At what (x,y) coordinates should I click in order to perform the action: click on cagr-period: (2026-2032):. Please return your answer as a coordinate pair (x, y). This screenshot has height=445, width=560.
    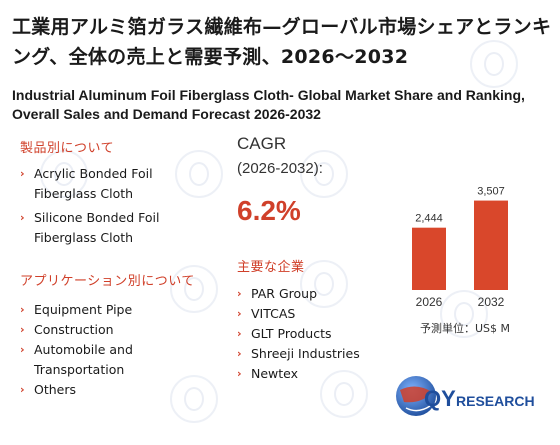
    Looking at the image, I should click on (280, 168).